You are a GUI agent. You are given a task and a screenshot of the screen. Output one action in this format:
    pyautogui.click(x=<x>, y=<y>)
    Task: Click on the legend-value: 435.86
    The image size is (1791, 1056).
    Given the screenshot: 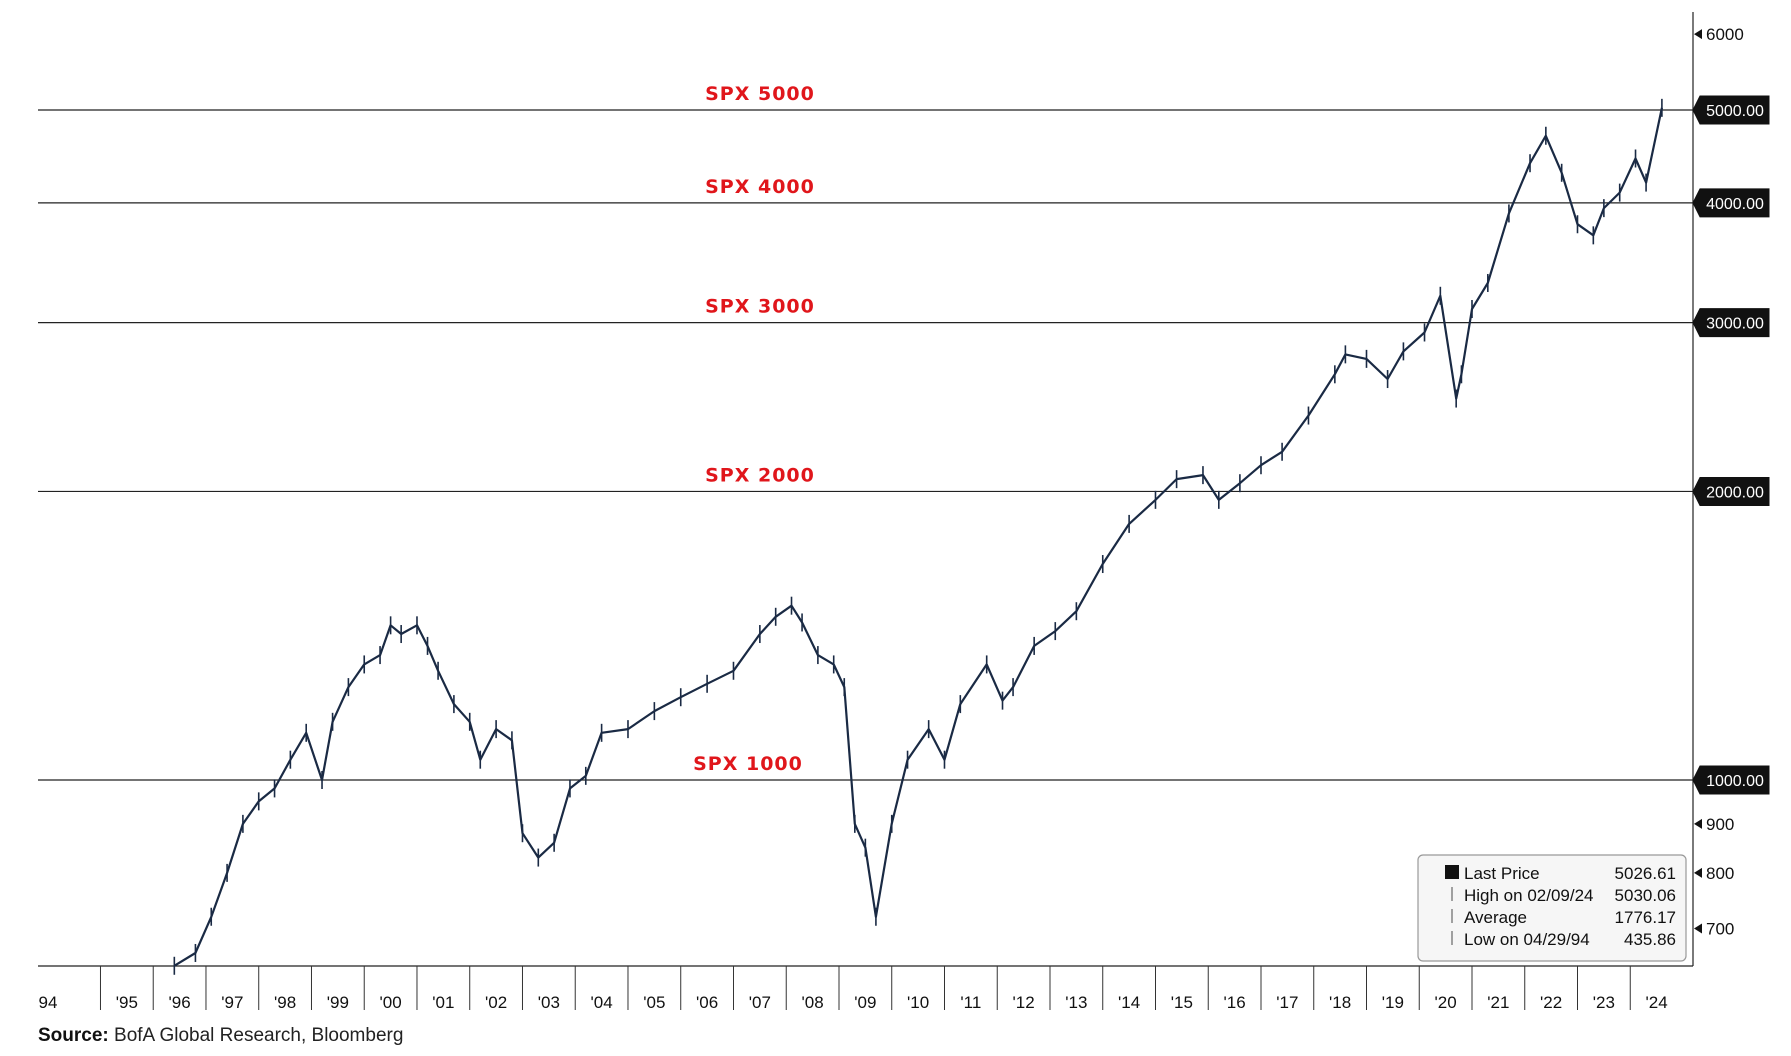 What is the action you would take?
    pyautogui.click(x=1650, y=939)
    